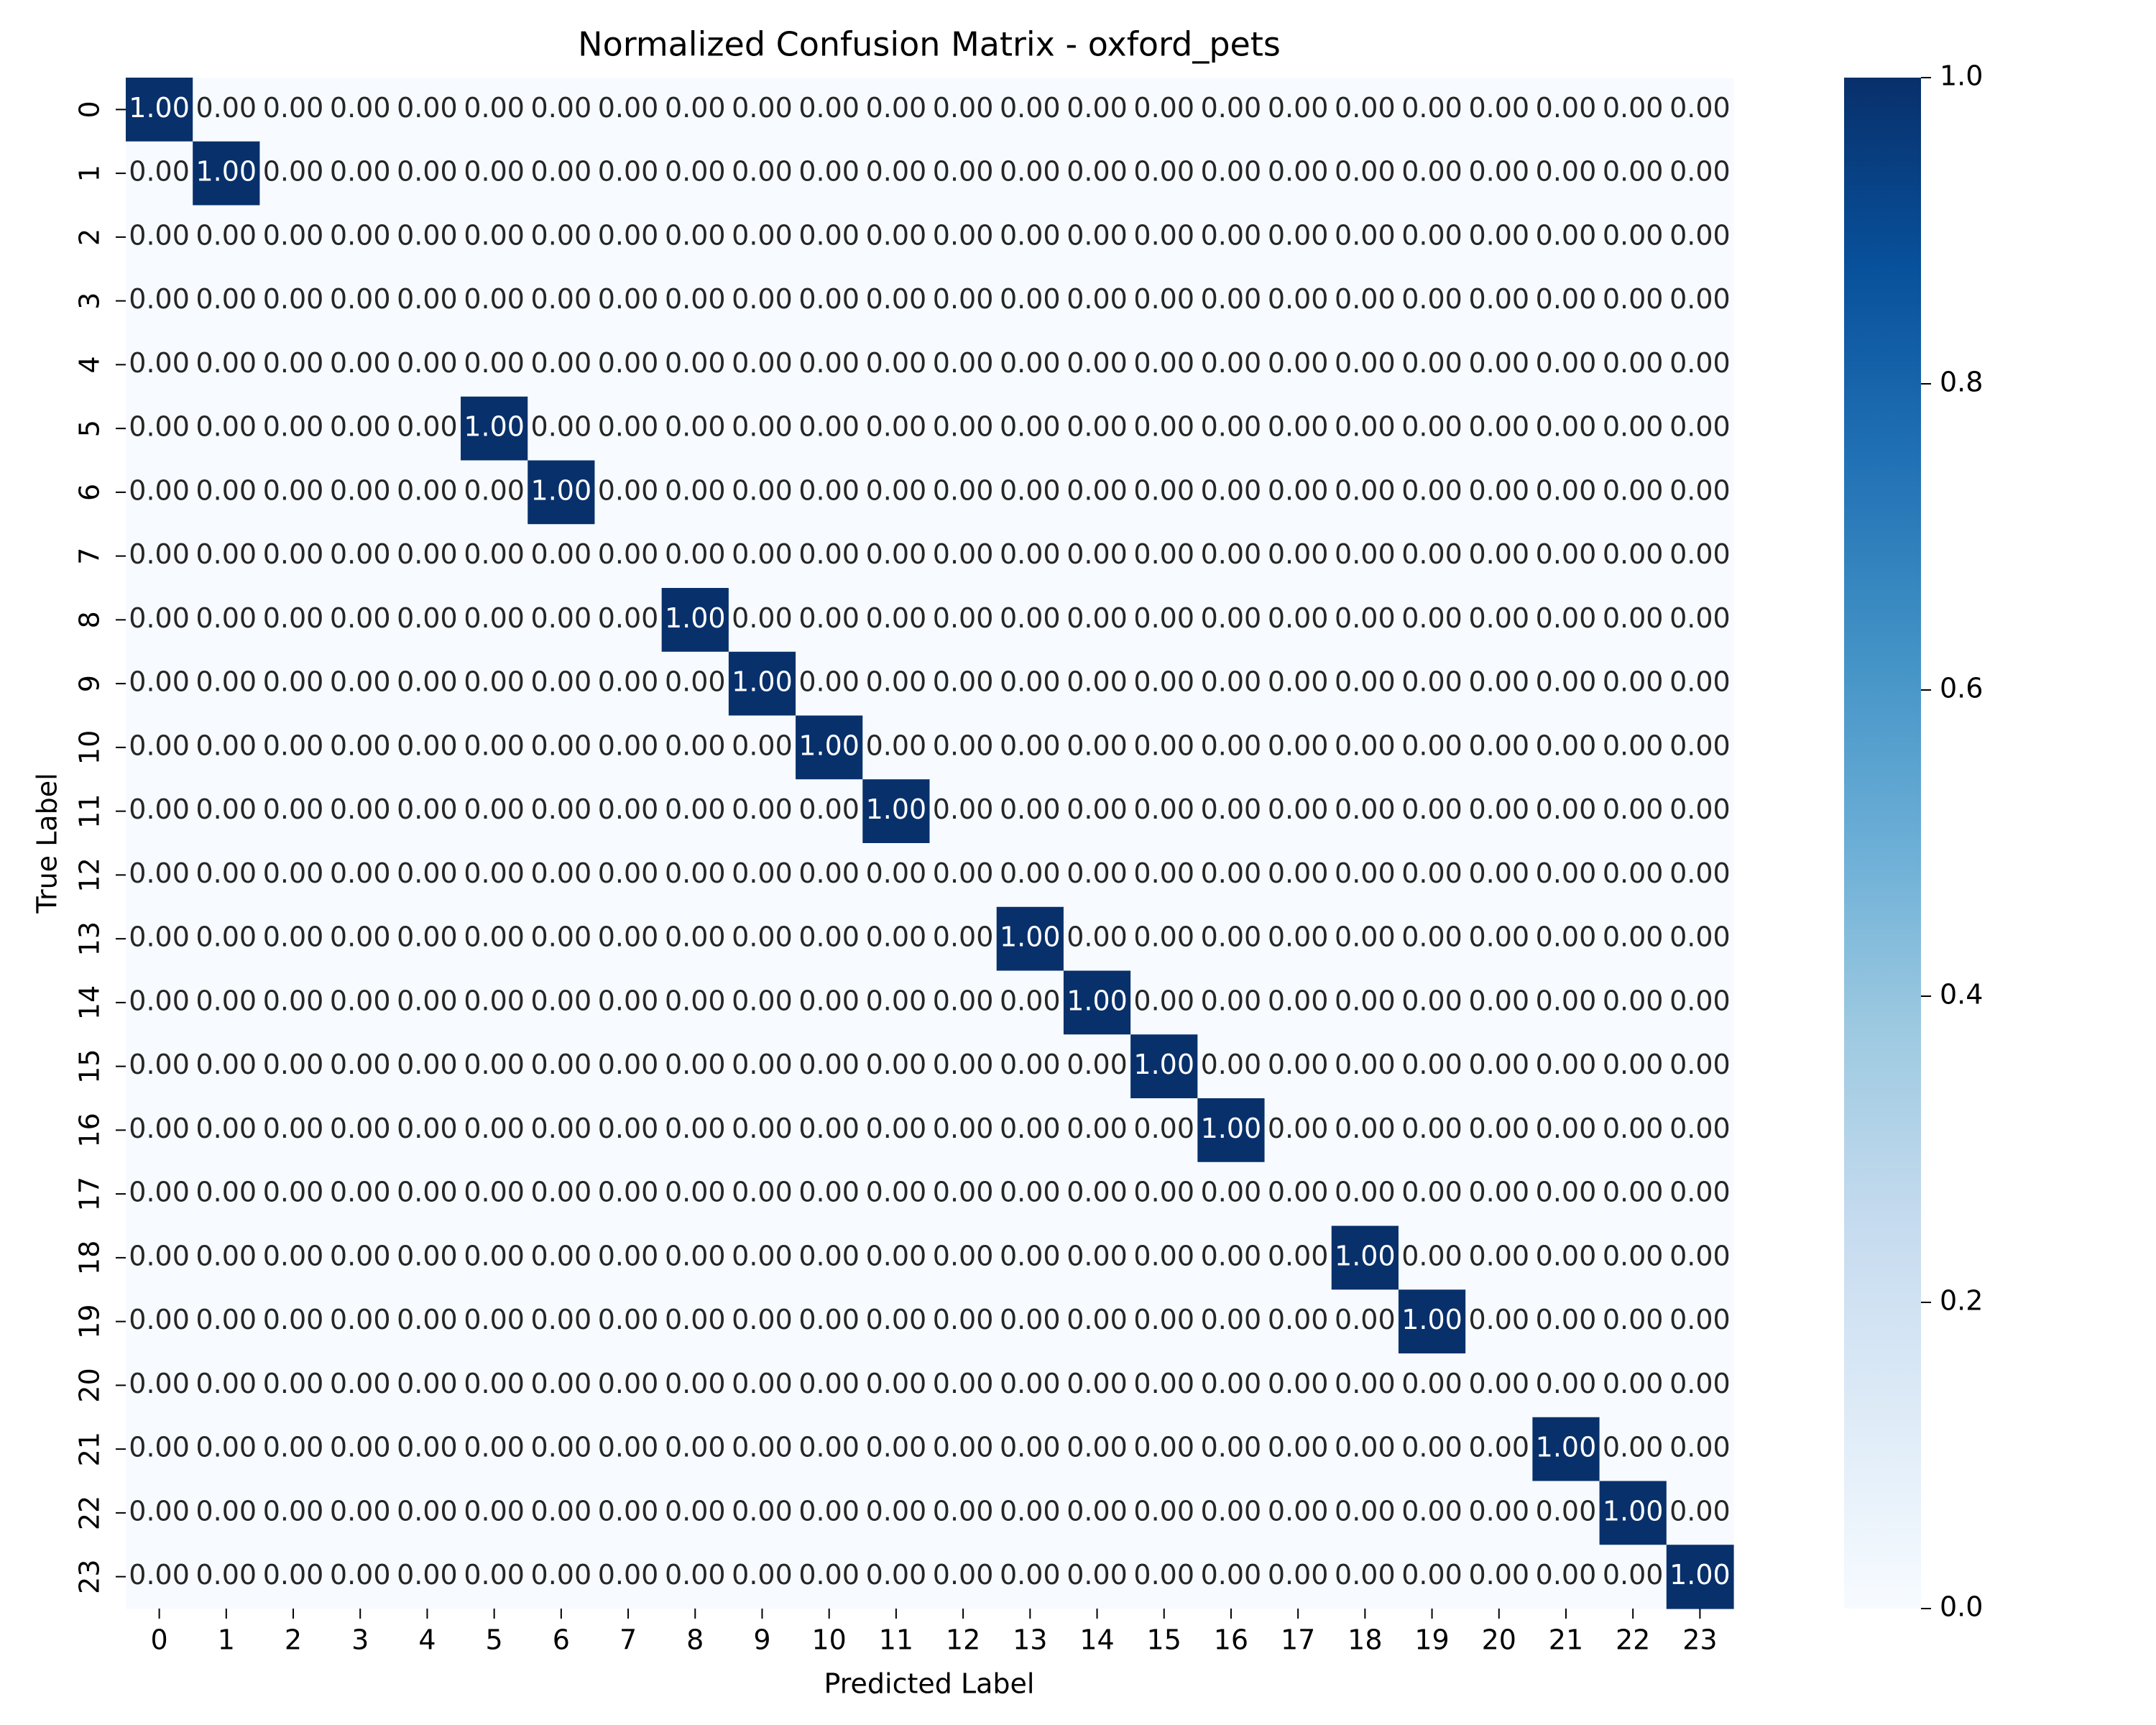  I want to click on y-tick-label: 23, so click(89, 1576).